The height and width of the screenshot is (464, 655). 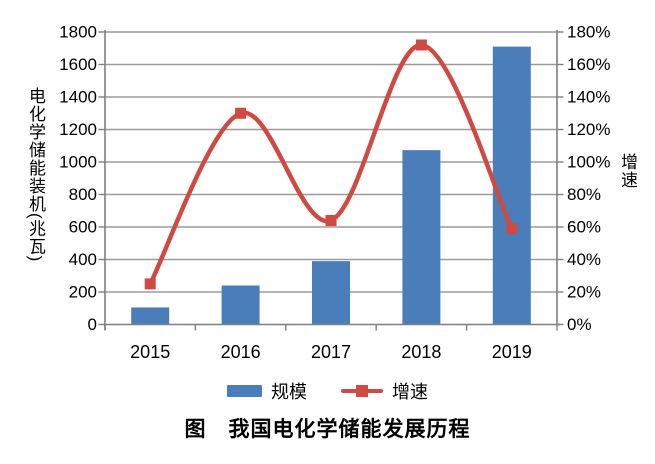 I want to click on legend-square-marker-icon, so click(x=362, y=391).